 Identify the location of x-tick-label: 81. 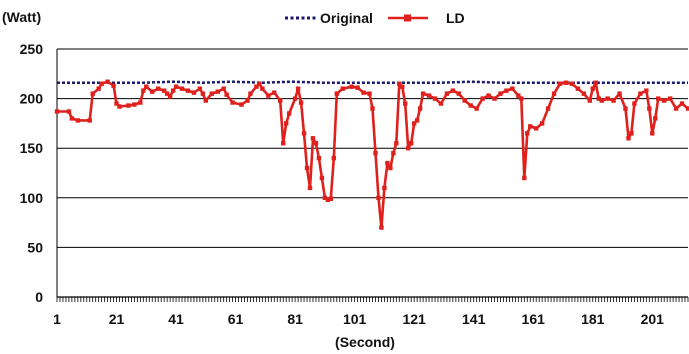
(295, 319).